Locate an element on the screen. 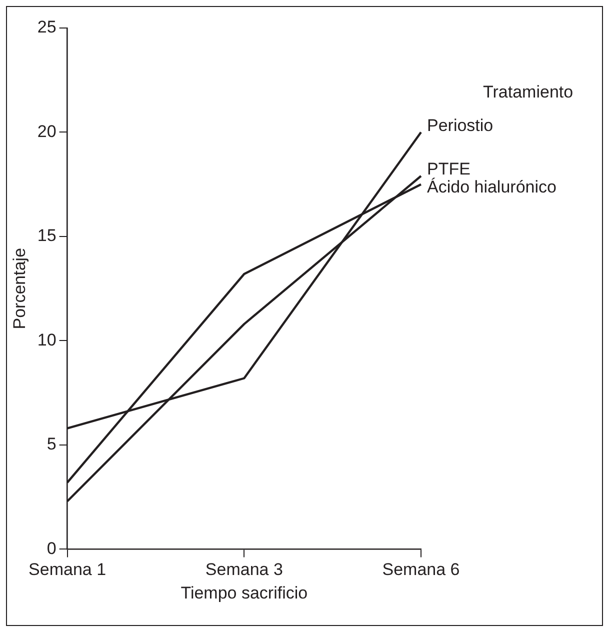 This screenshot has height=634, width=611. x-axis-title: Tiempo sacrificio is located at coordinates (244, 592).